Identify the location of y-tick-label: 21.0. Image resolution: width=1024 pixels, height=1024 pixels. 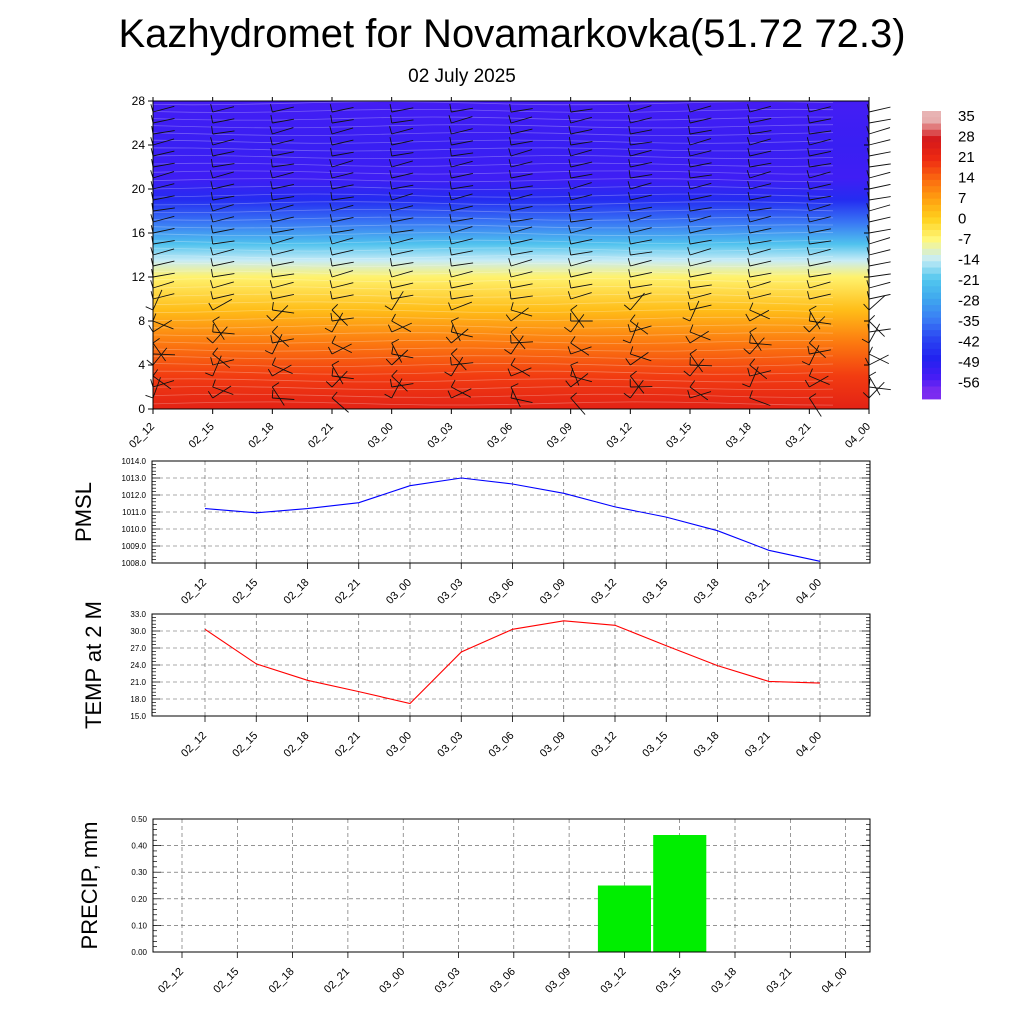
(138, 682).